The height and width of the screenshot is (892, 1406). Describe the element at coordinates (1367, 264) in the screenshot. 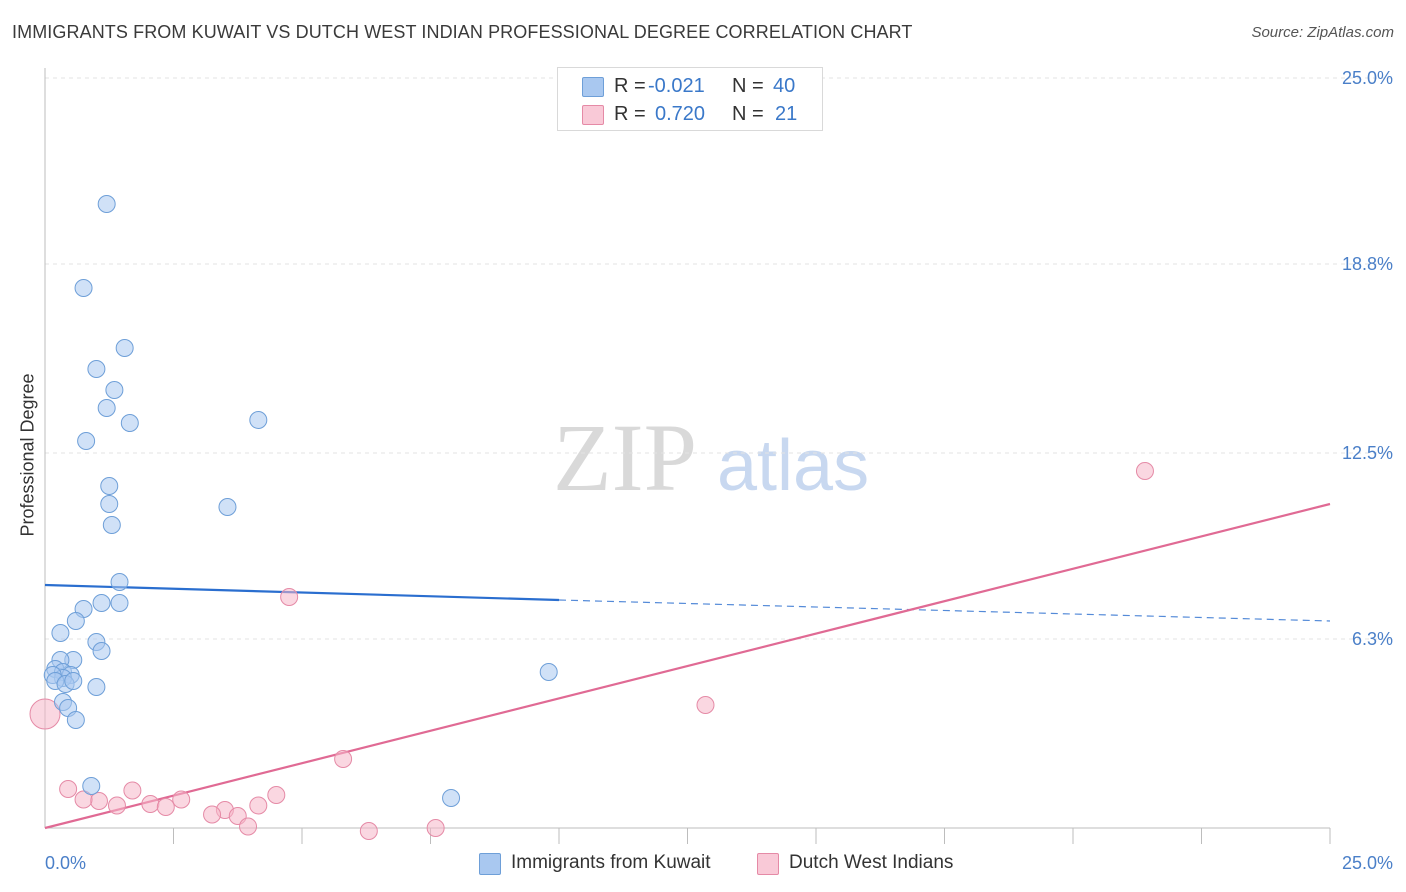

I see `y-tick-label: 18.8%` at that location.